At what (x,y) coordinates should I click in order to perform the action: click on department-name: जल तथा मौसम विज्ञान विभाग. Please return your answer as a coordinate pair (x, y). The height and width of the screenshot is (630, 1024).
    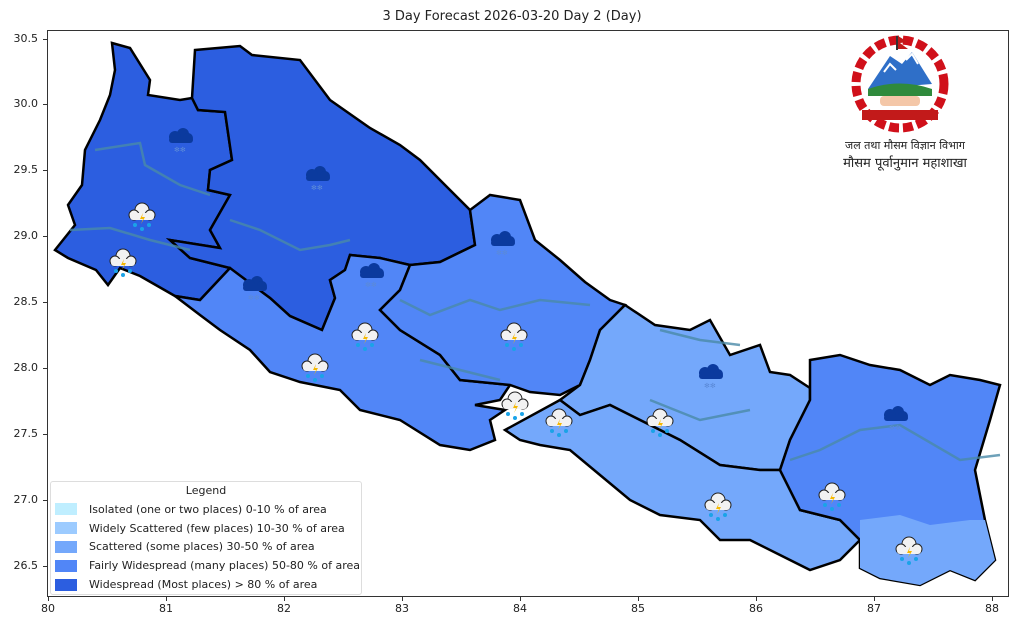
    Looking at the image, I should click on (905, 145).